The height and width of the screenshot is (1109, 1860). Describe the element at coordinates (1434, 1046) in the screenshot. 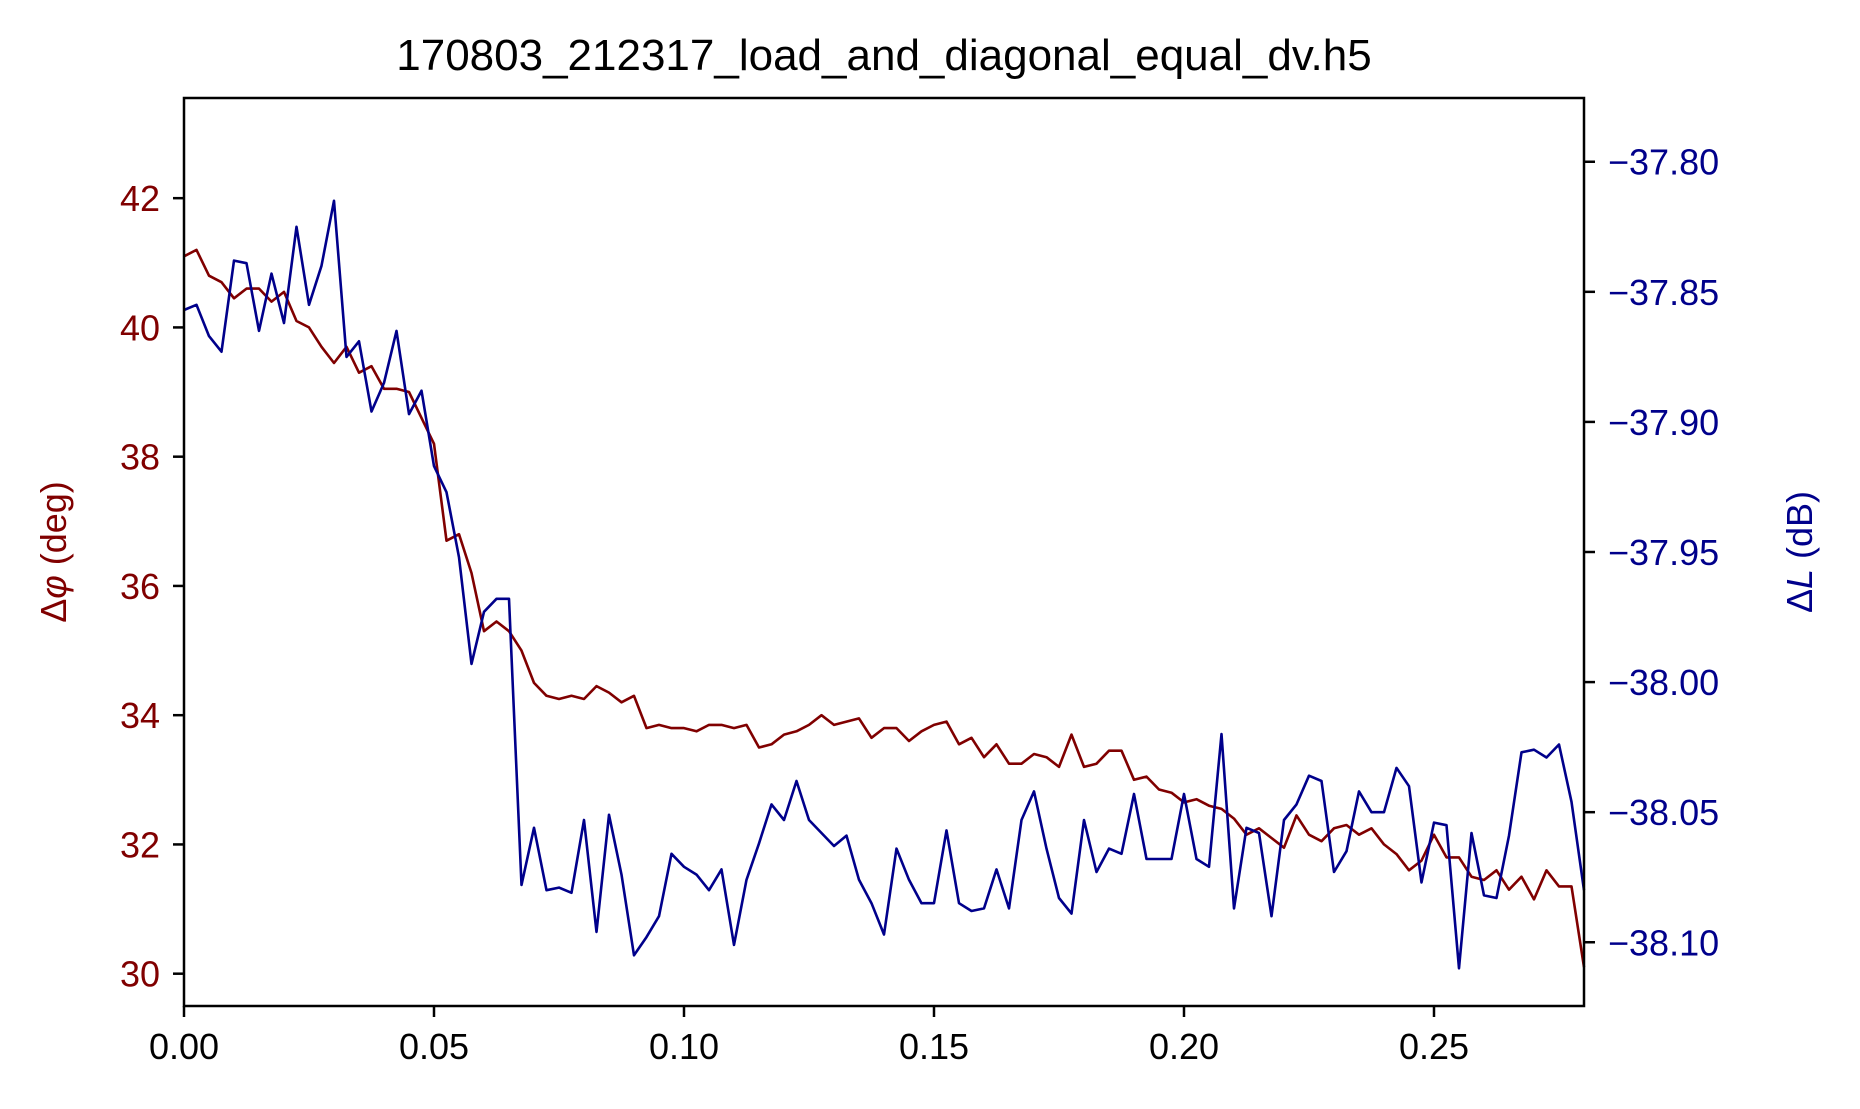

I see `x-tick-label: 0.25` at that location.